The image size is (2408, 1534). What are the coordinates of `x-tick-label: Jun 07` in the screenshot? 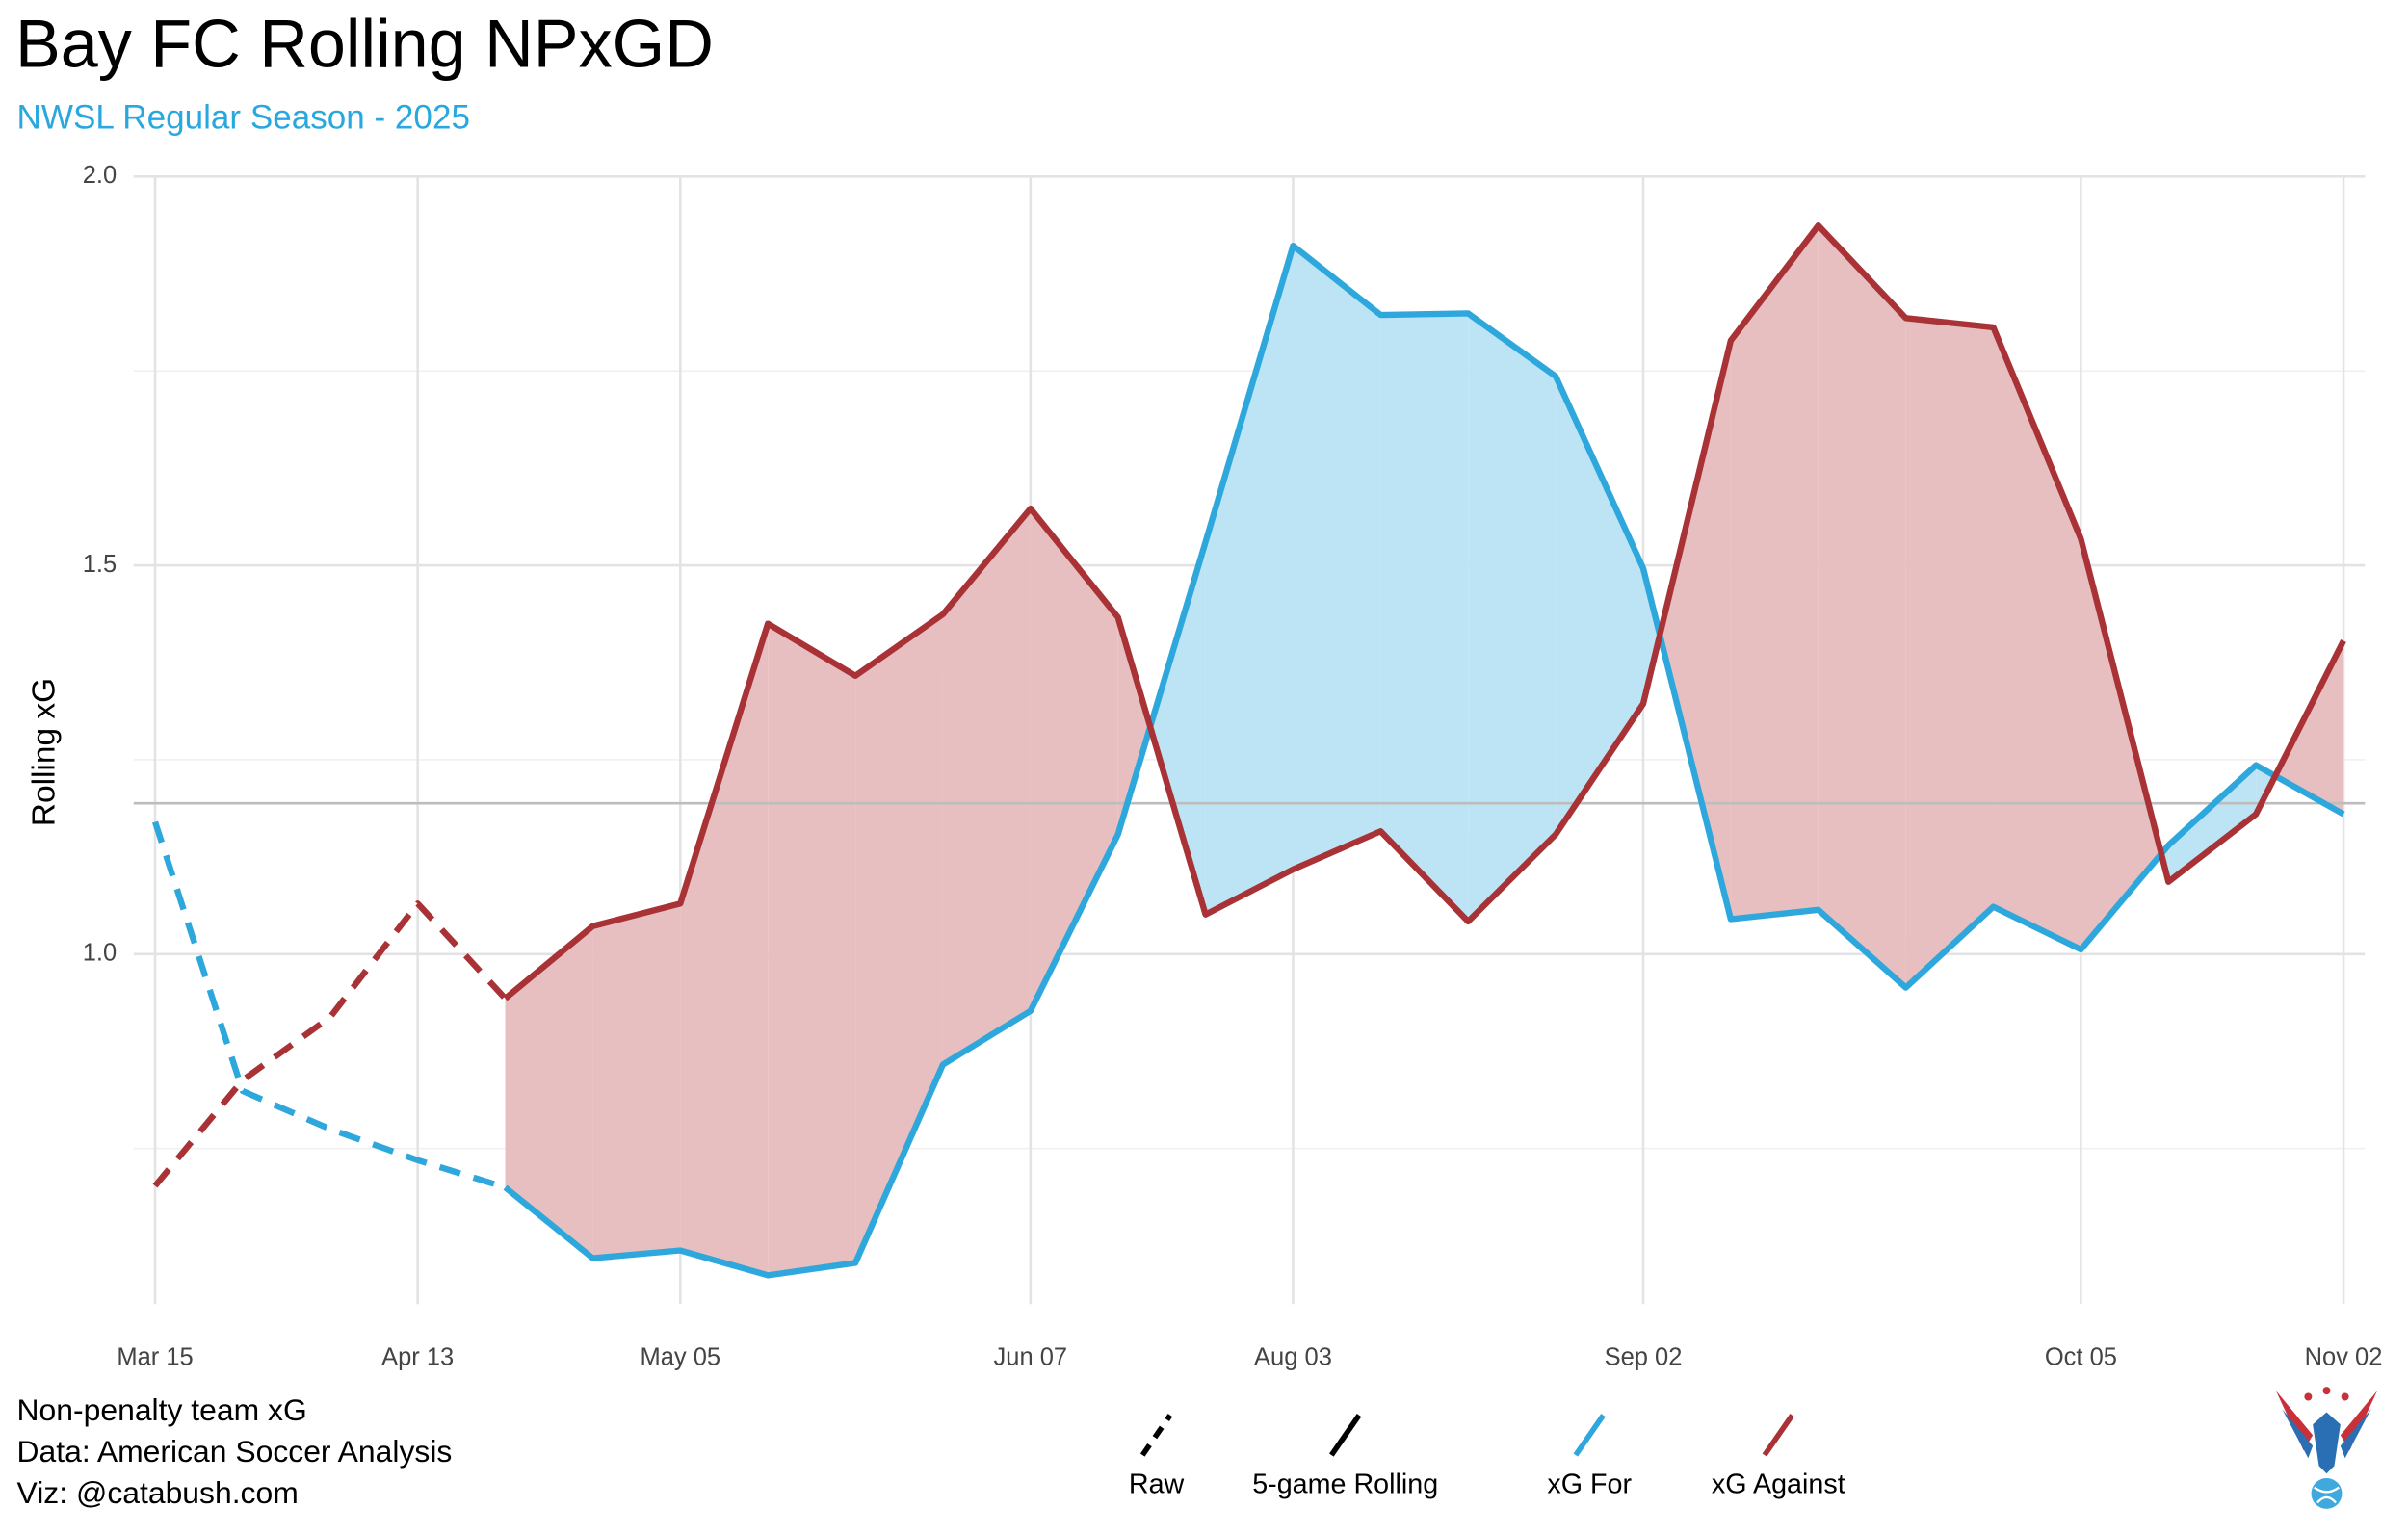 It's located at (1031, 1357).